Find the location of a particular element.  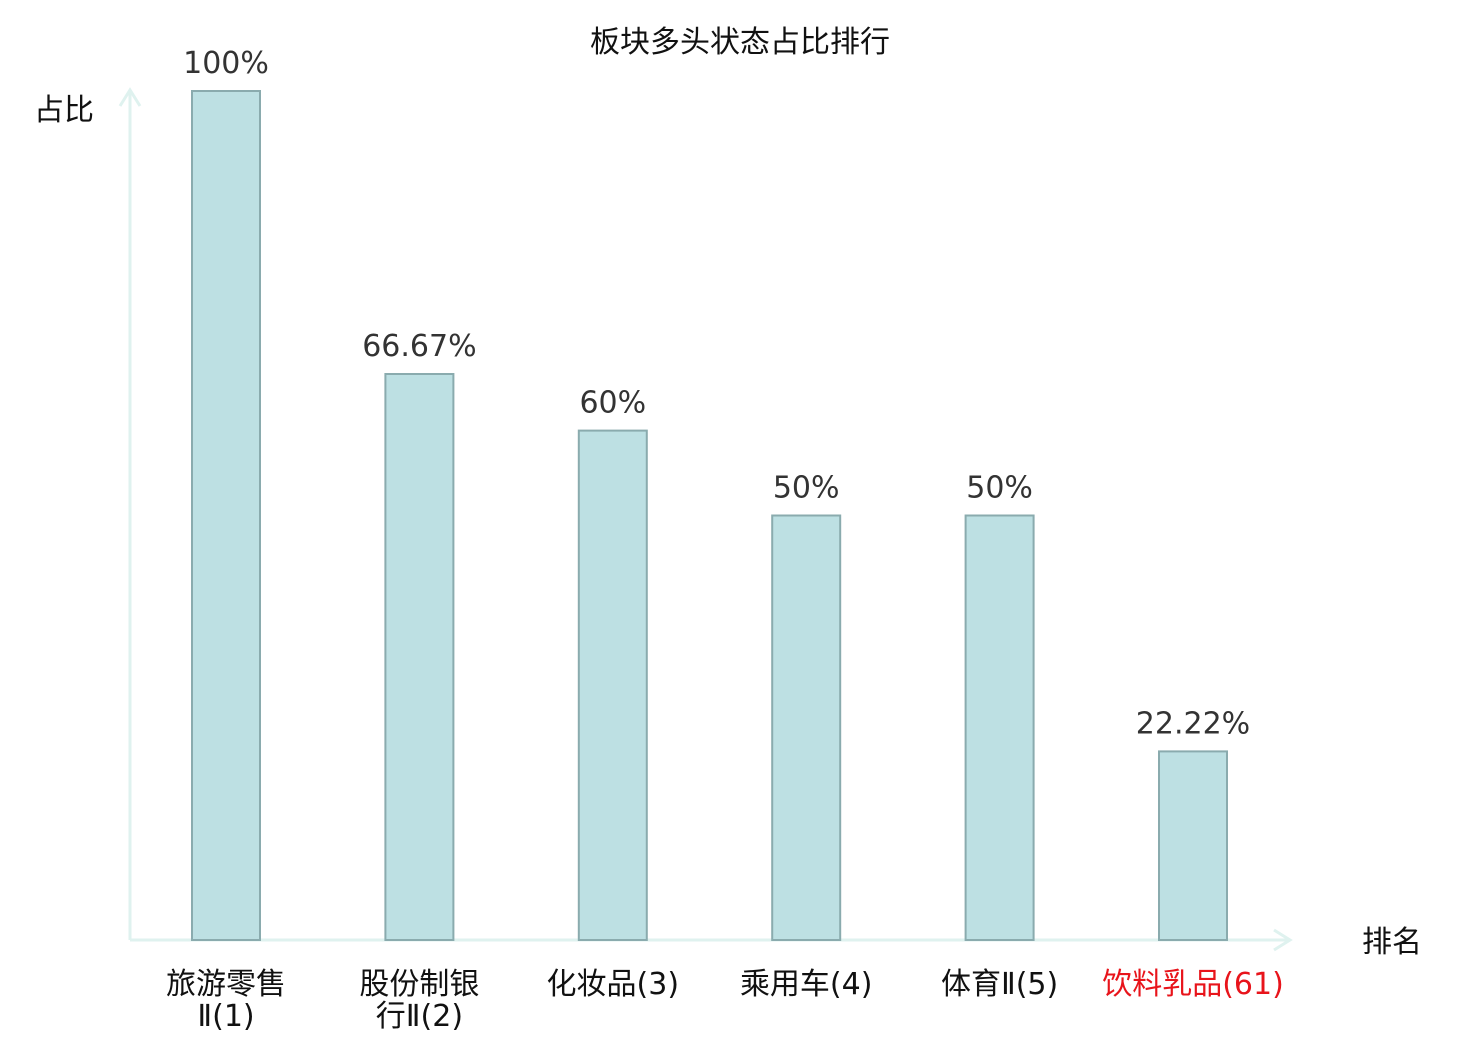

category-label-line: 乘用车(4) is located at coordinates (806, 984).